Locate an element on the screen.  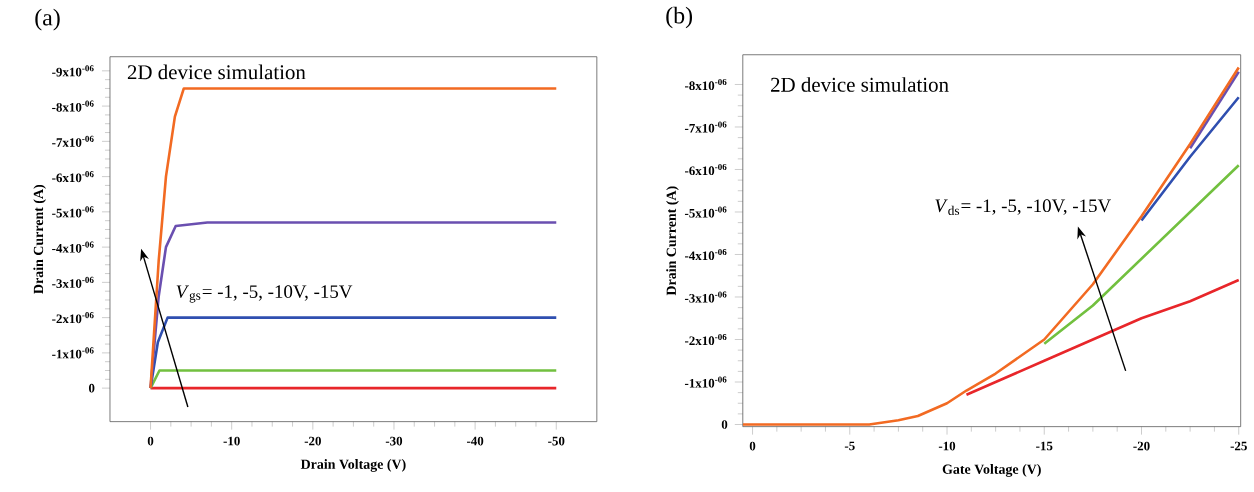
x-tick-label: -50 is located at coordinates (556, 441).